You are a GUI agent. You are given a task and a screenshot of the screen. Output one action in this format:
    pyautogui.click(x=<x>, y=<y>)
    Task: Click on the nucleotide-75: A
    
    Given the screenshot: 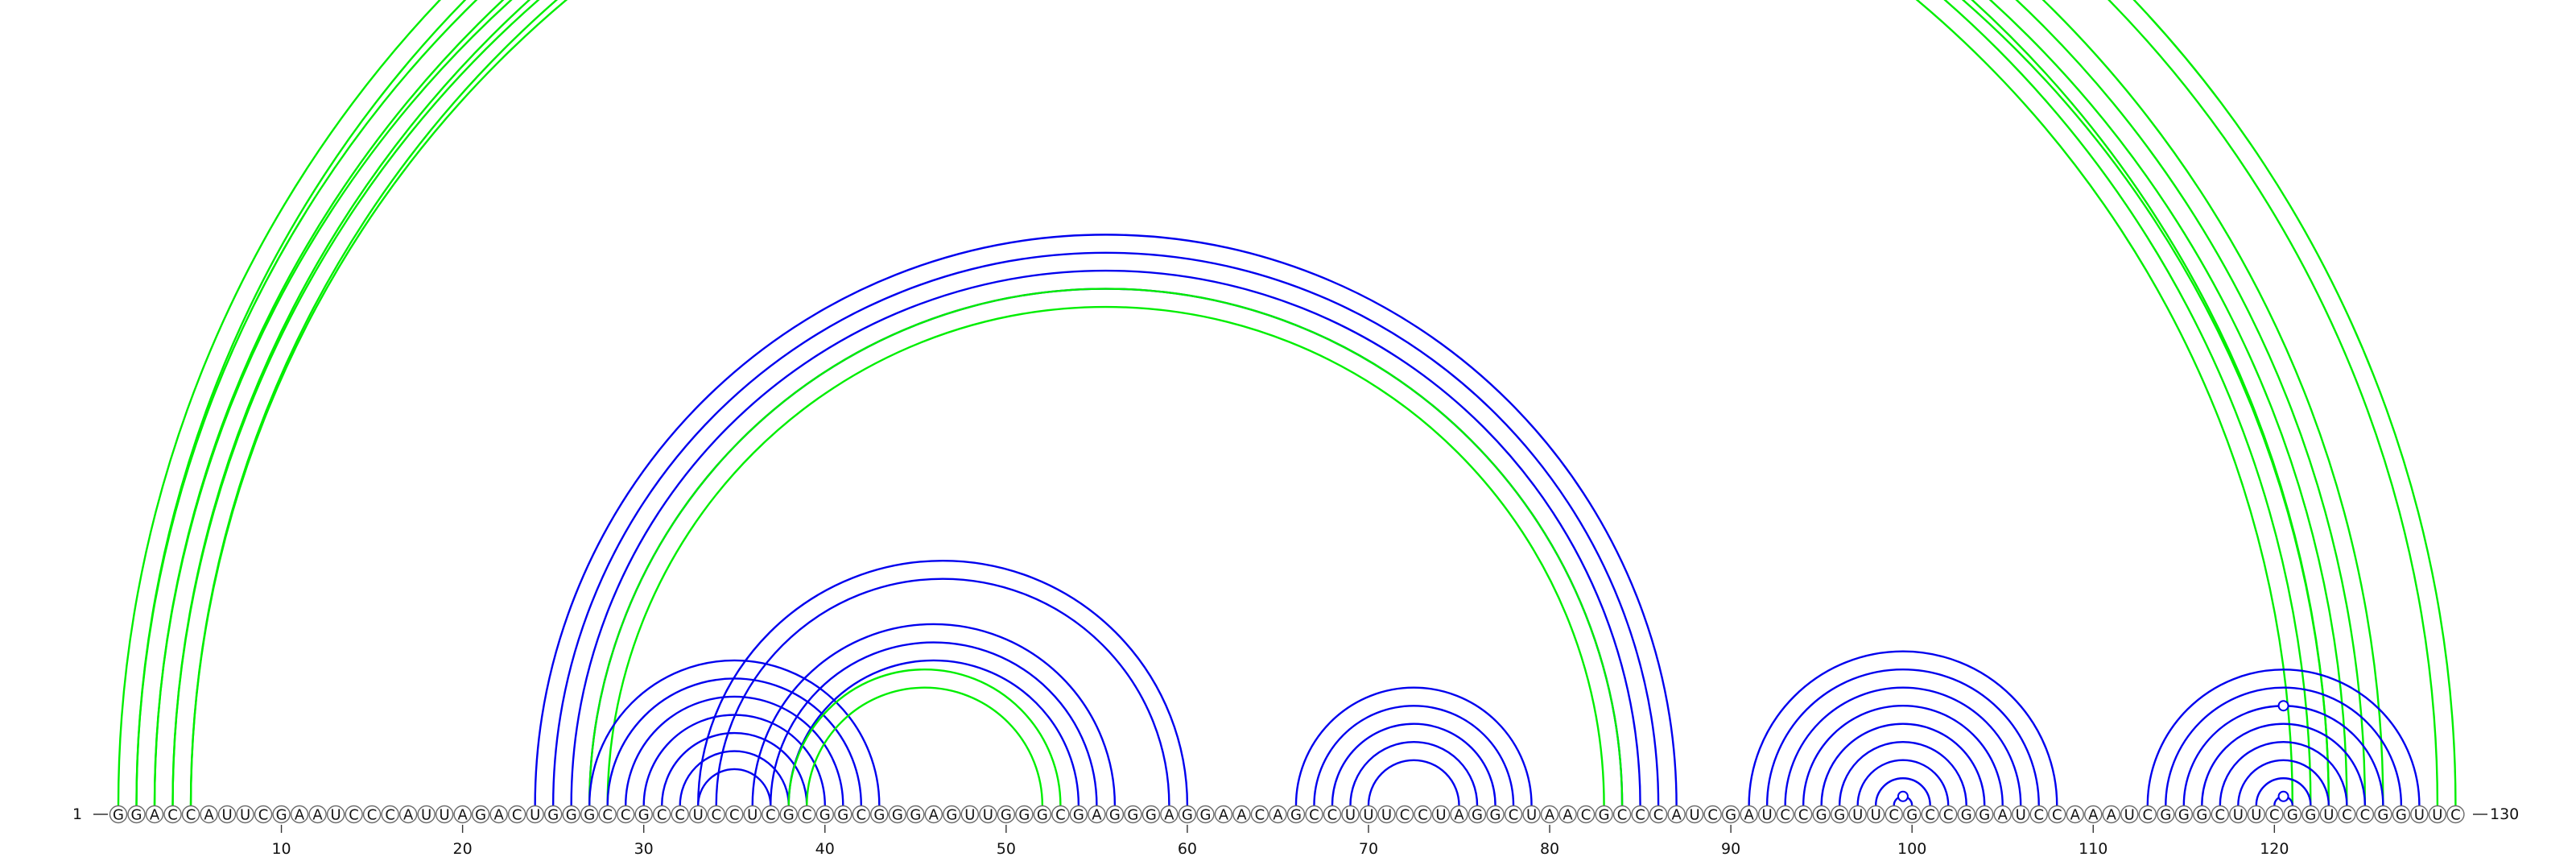 What is the action you would take?
    pyautogui.click(x=1459, y=814)
    